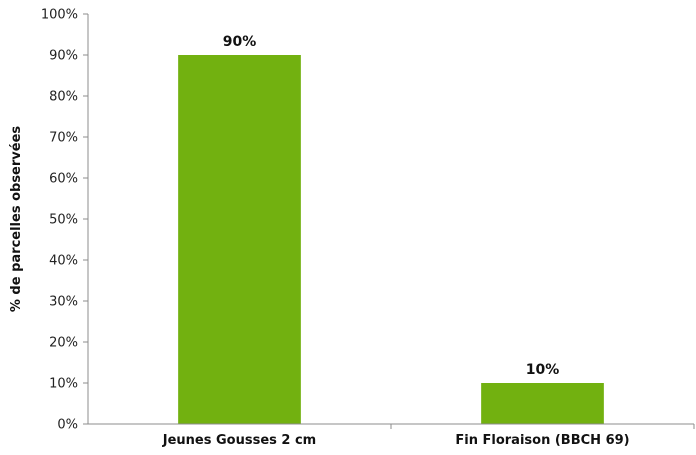 This screenshot has height=455, width=696. What do you see at coordinates (542, 440) in the screenshot?
I see `x-category-label-2: Fin Floraison (BBCH 69)` at bounding box center [542, 440].